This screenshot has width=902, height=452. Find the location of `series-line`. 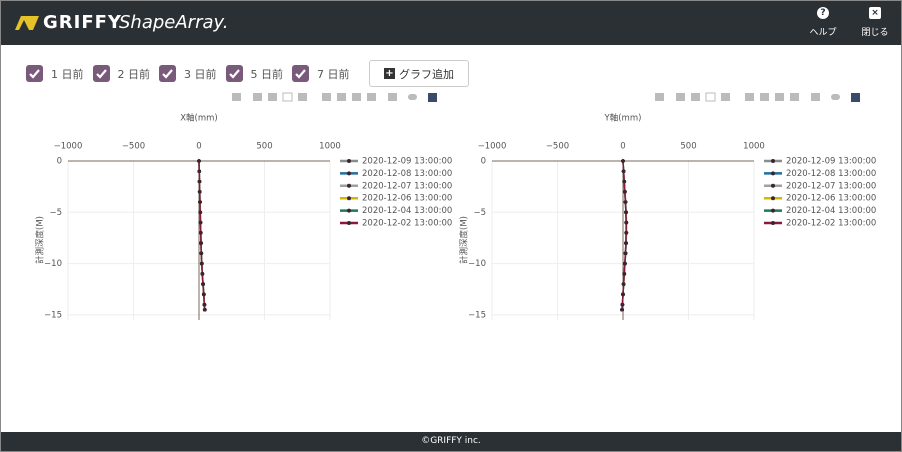

series-line is located at coordinates (624, 235).